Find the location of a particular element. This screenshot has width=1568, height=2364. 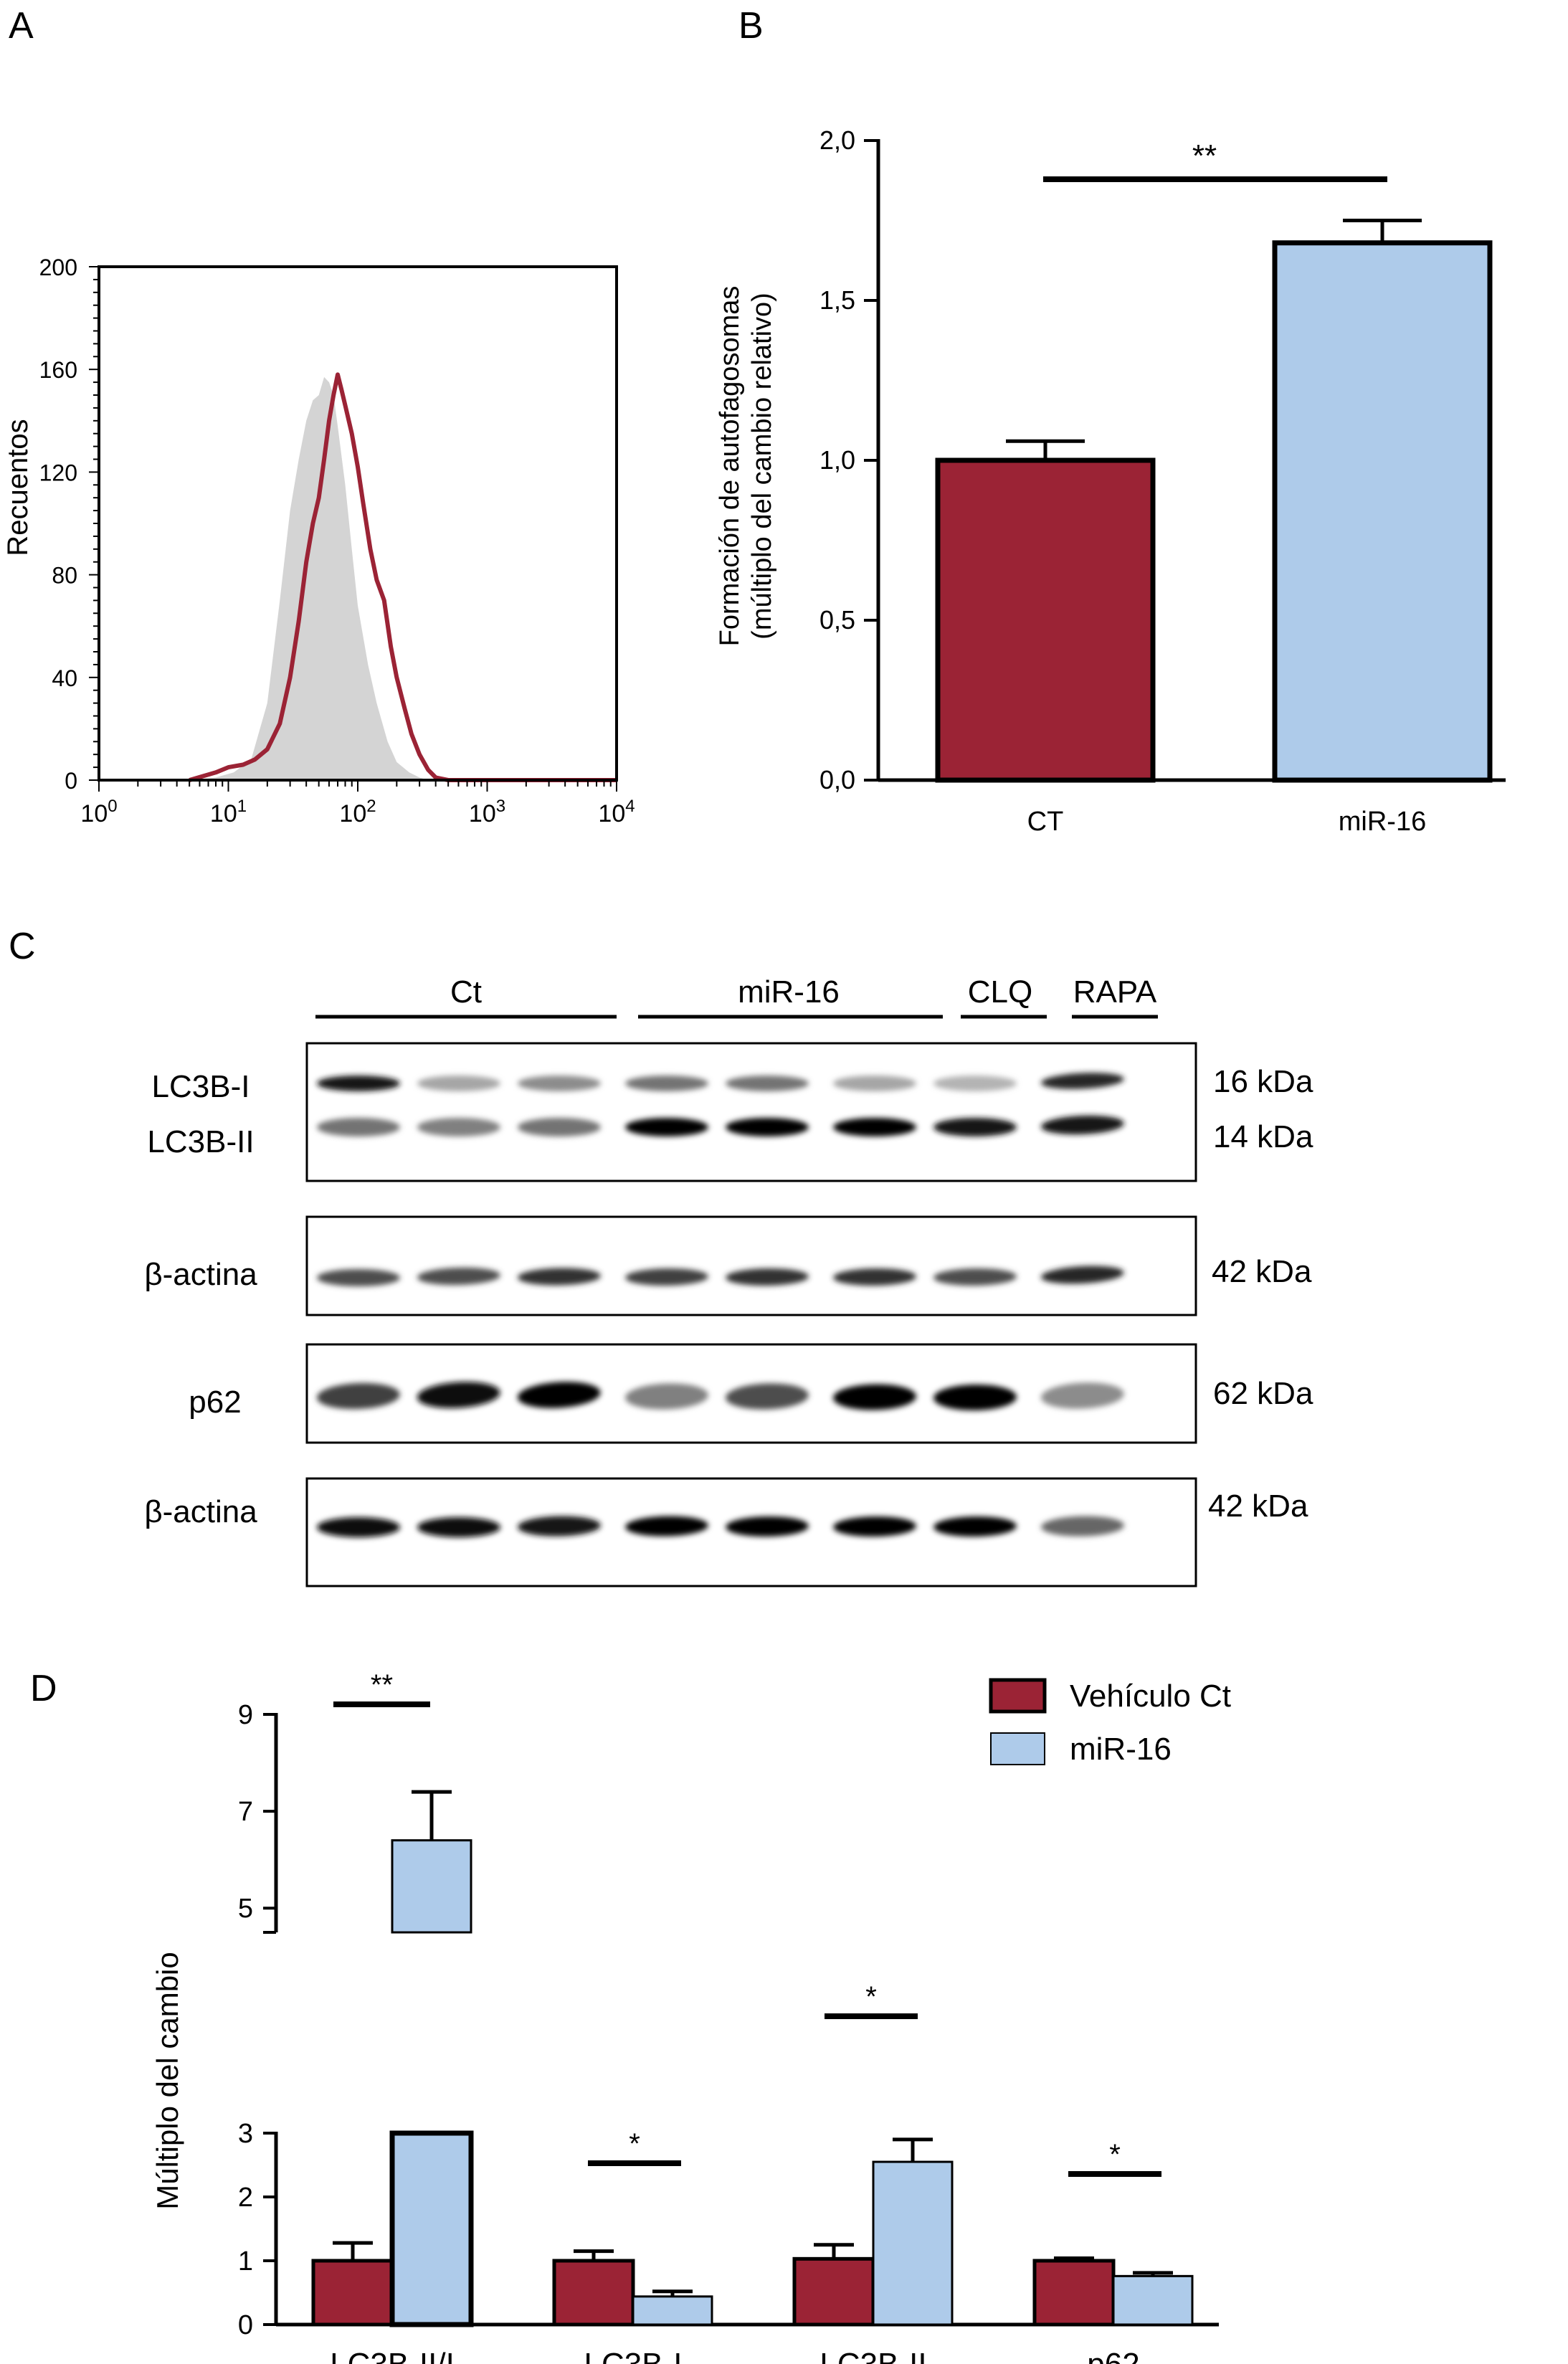

histogram-x-tick-label: 10⁰ is located at coordinates (98, 812).